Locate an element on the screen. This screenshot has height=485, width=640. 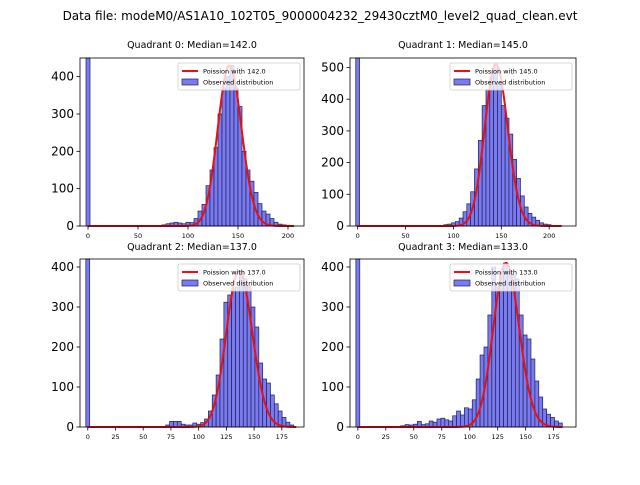
y-tick-label: 500 is located at coordinates (332, 68).